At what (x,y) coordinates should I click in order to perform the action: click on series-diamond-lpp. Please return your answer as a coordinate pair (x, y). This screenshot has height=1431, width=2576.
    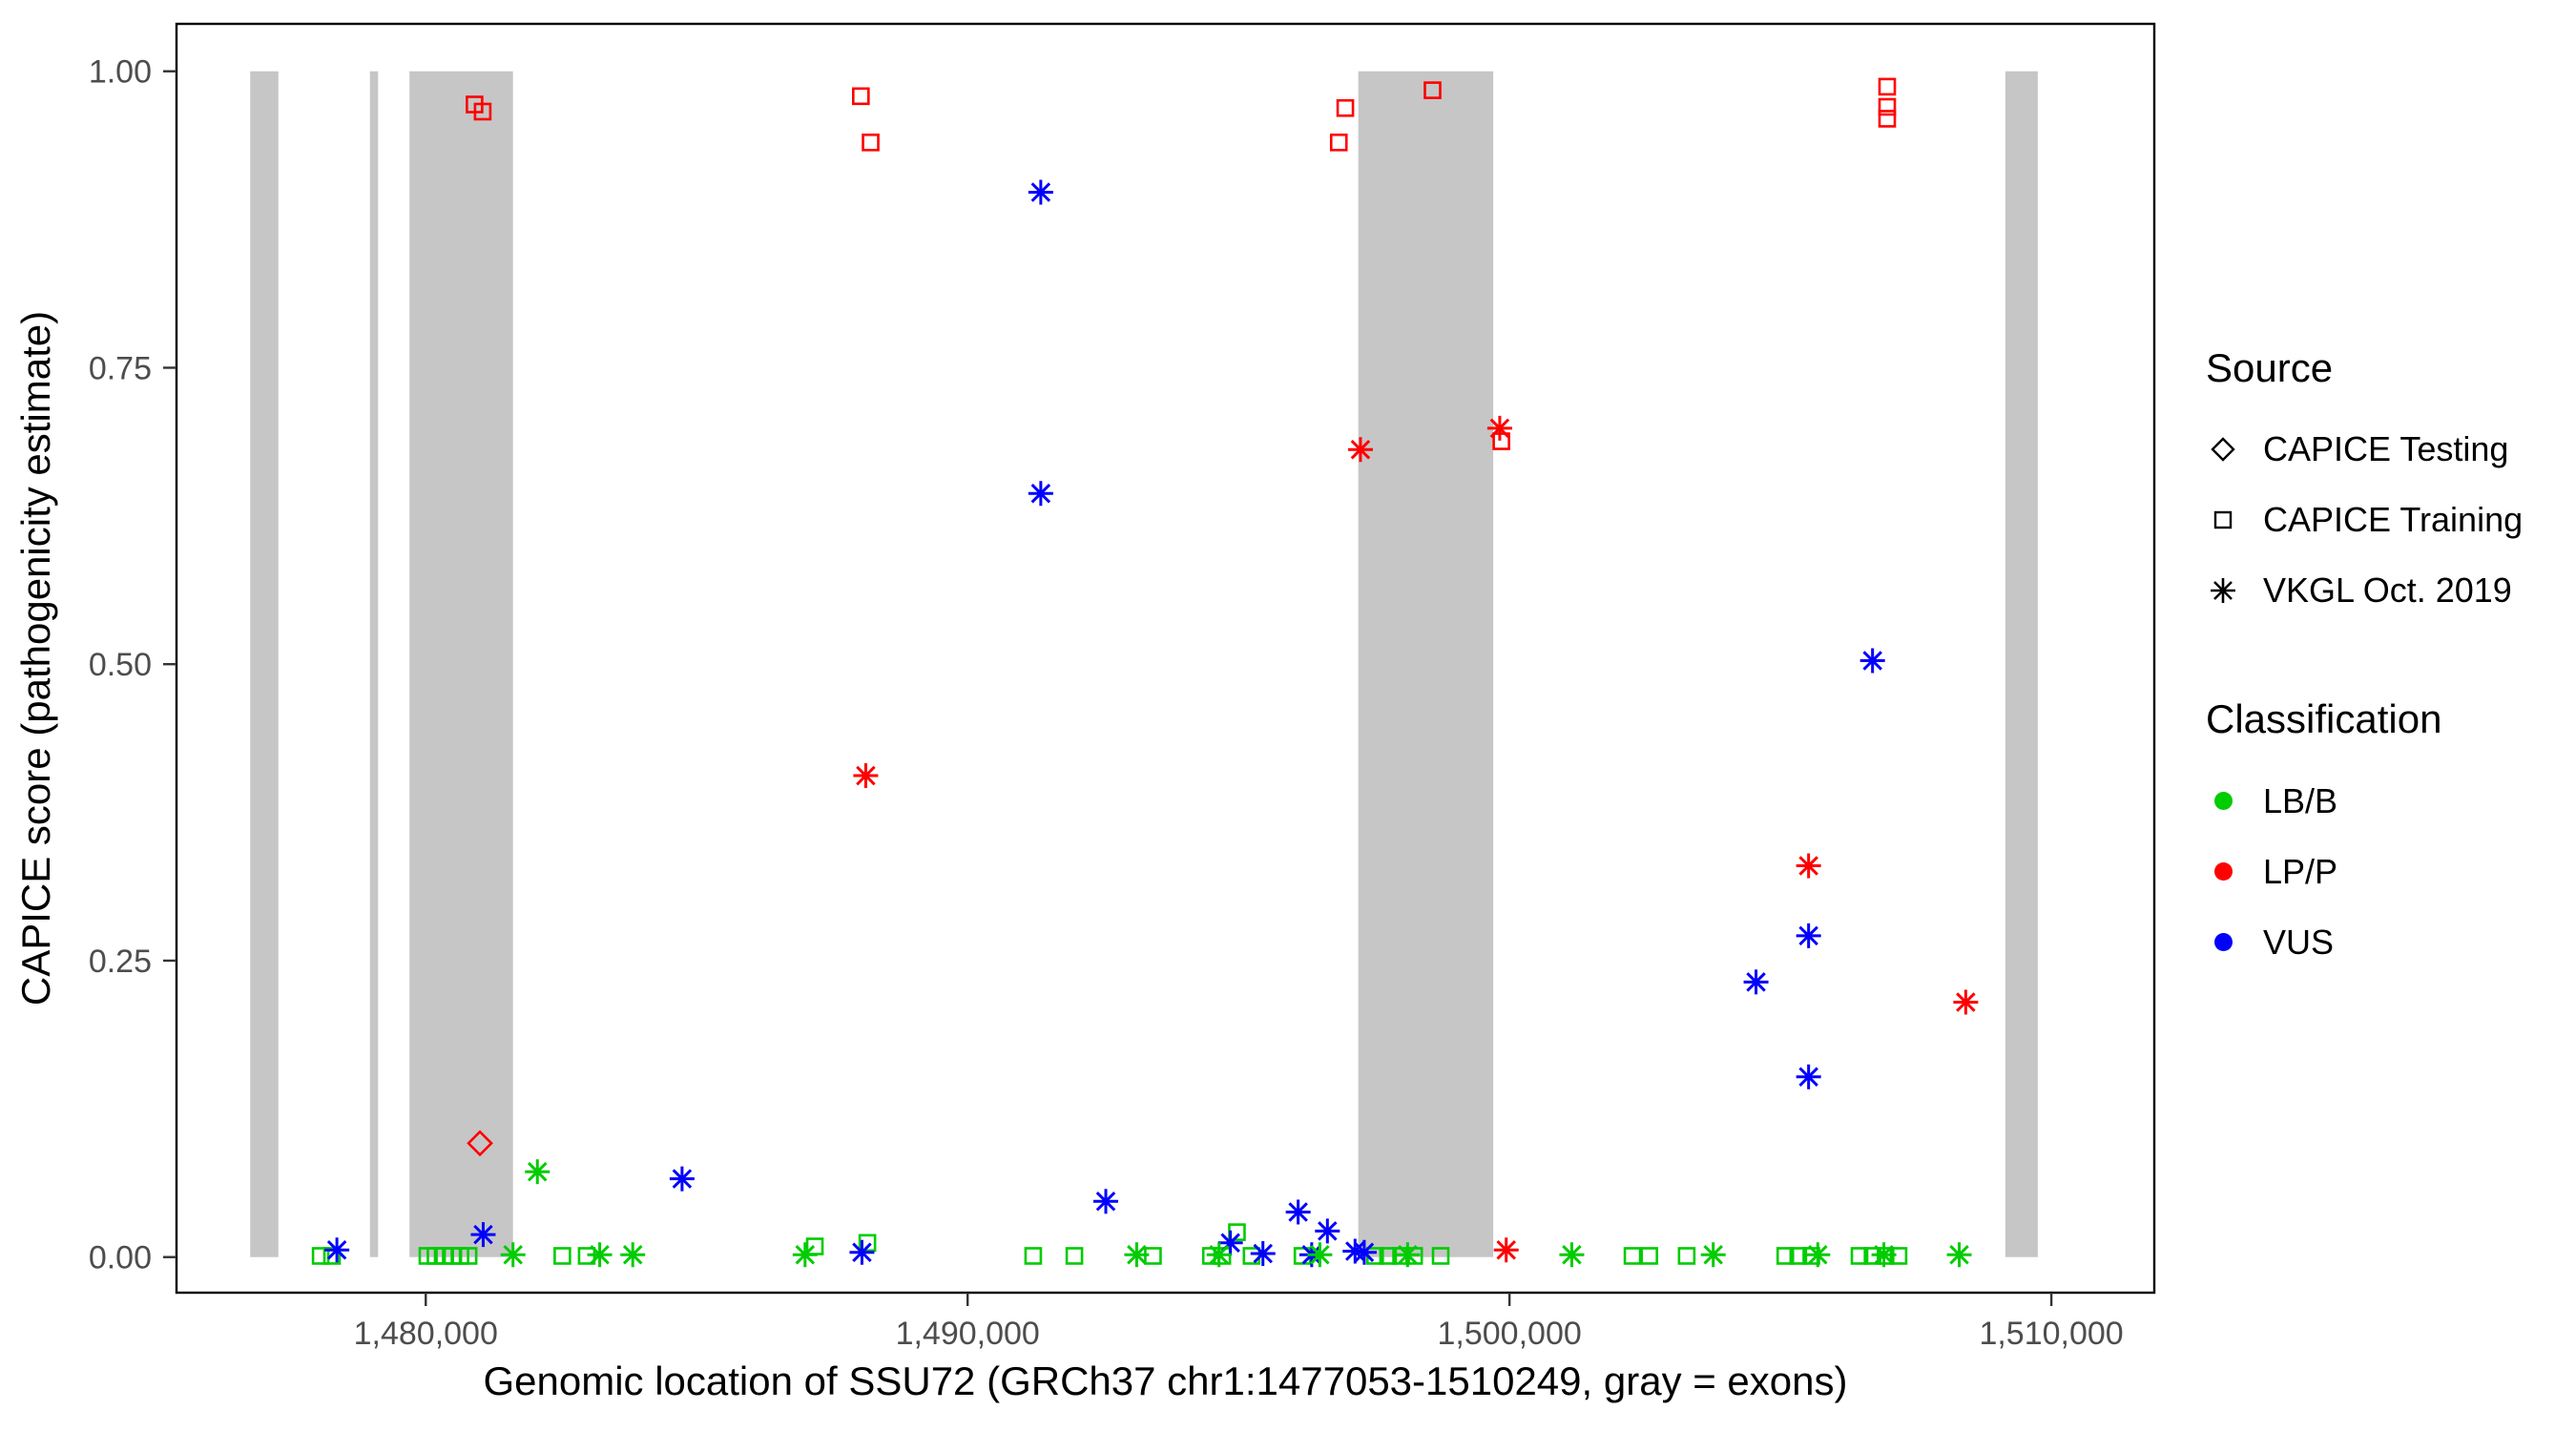
    Looking at the image, I should click on (480, 1143).